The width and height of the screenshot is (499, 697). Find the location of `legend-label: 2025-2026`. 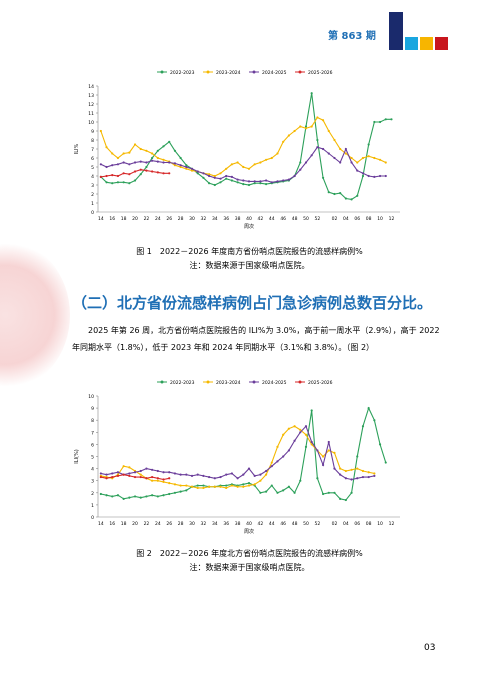

legend-label: 2025-2026 is located at coordinates (320, 383).